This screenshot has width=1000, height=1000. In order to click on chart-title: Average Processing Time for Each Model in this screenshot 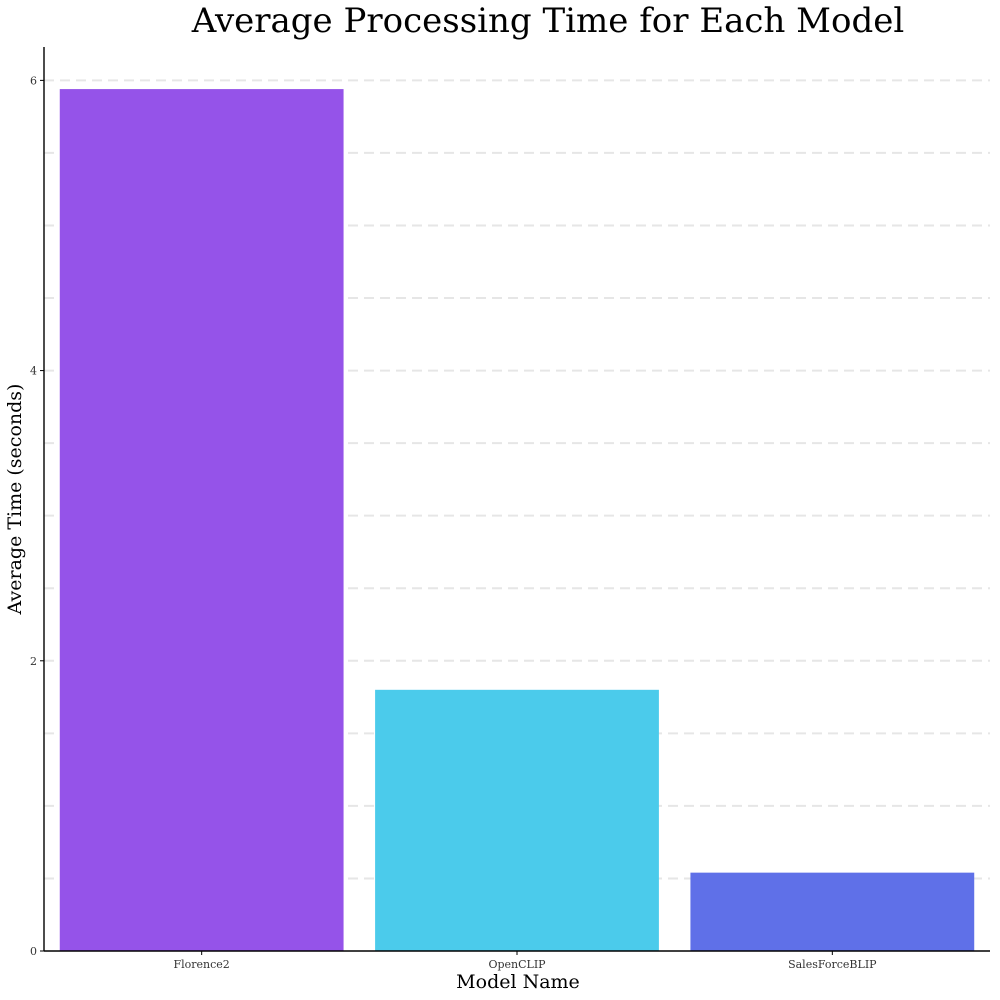, I will do `click(547, 21)`.